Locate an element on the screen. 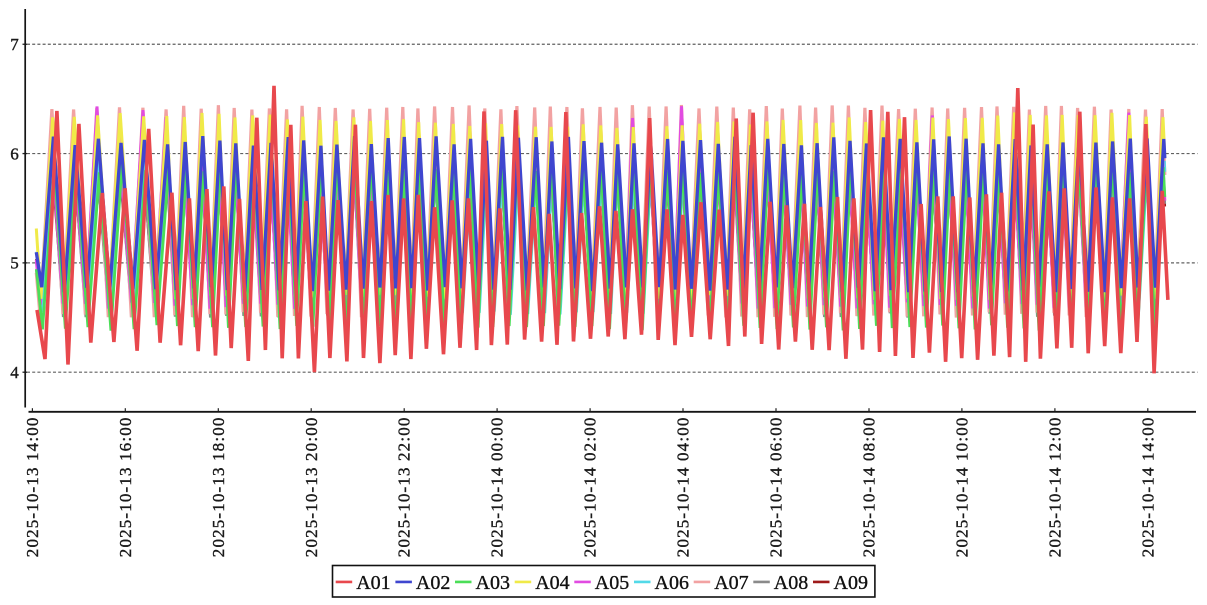  svg-text: A02 is located at coordinates (433, 583).